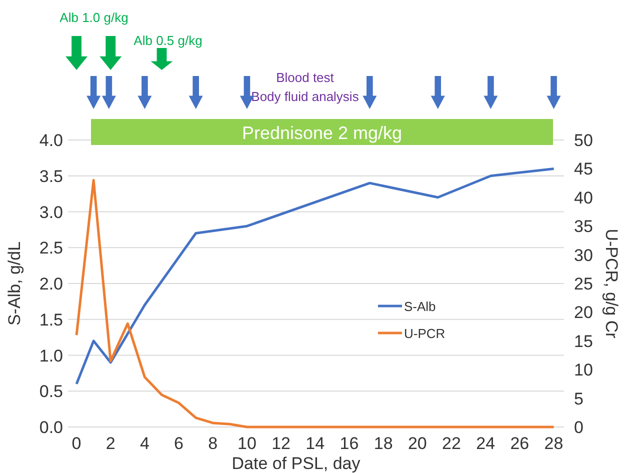  Describe the element at coordinates (51, 427) in the screenshot. I see `y-tick-label: 0.0` at that location.